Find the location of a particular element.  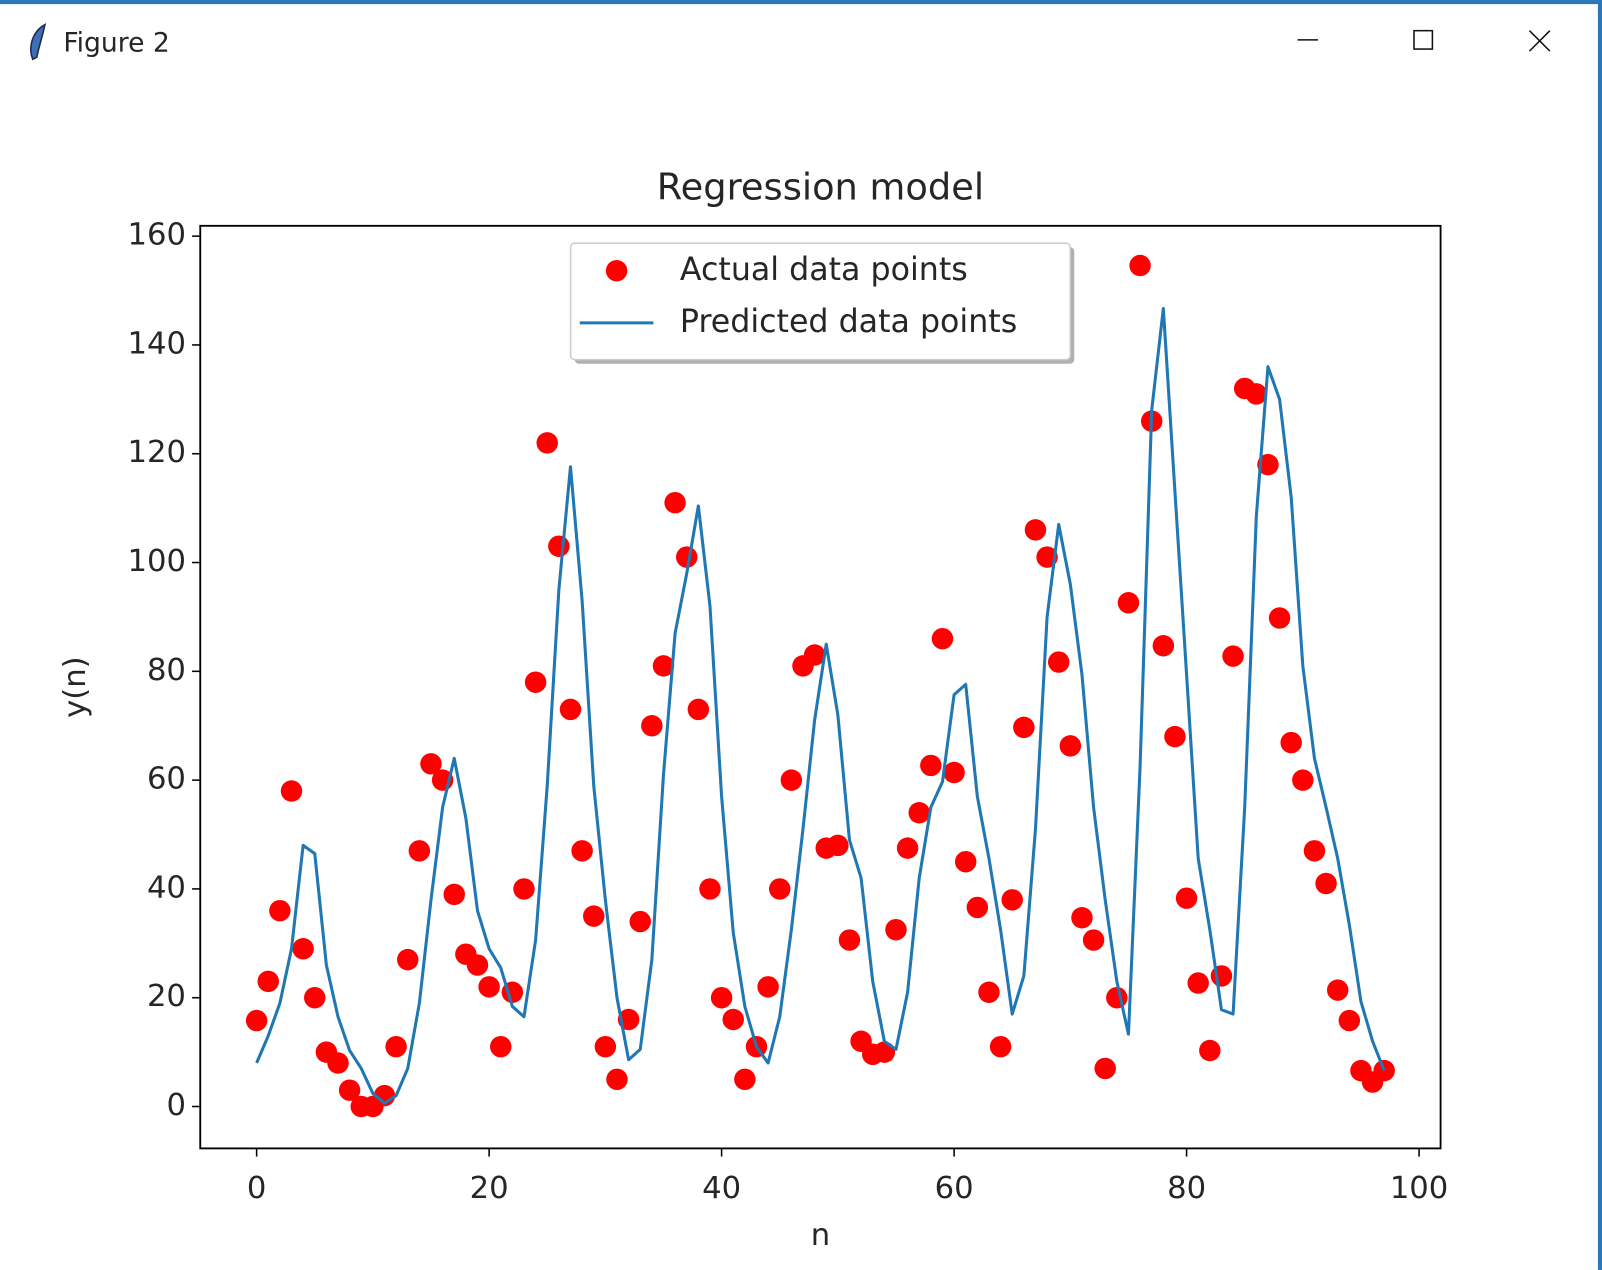

legend-label: Predicted data points is located at coordinates (848, 322).